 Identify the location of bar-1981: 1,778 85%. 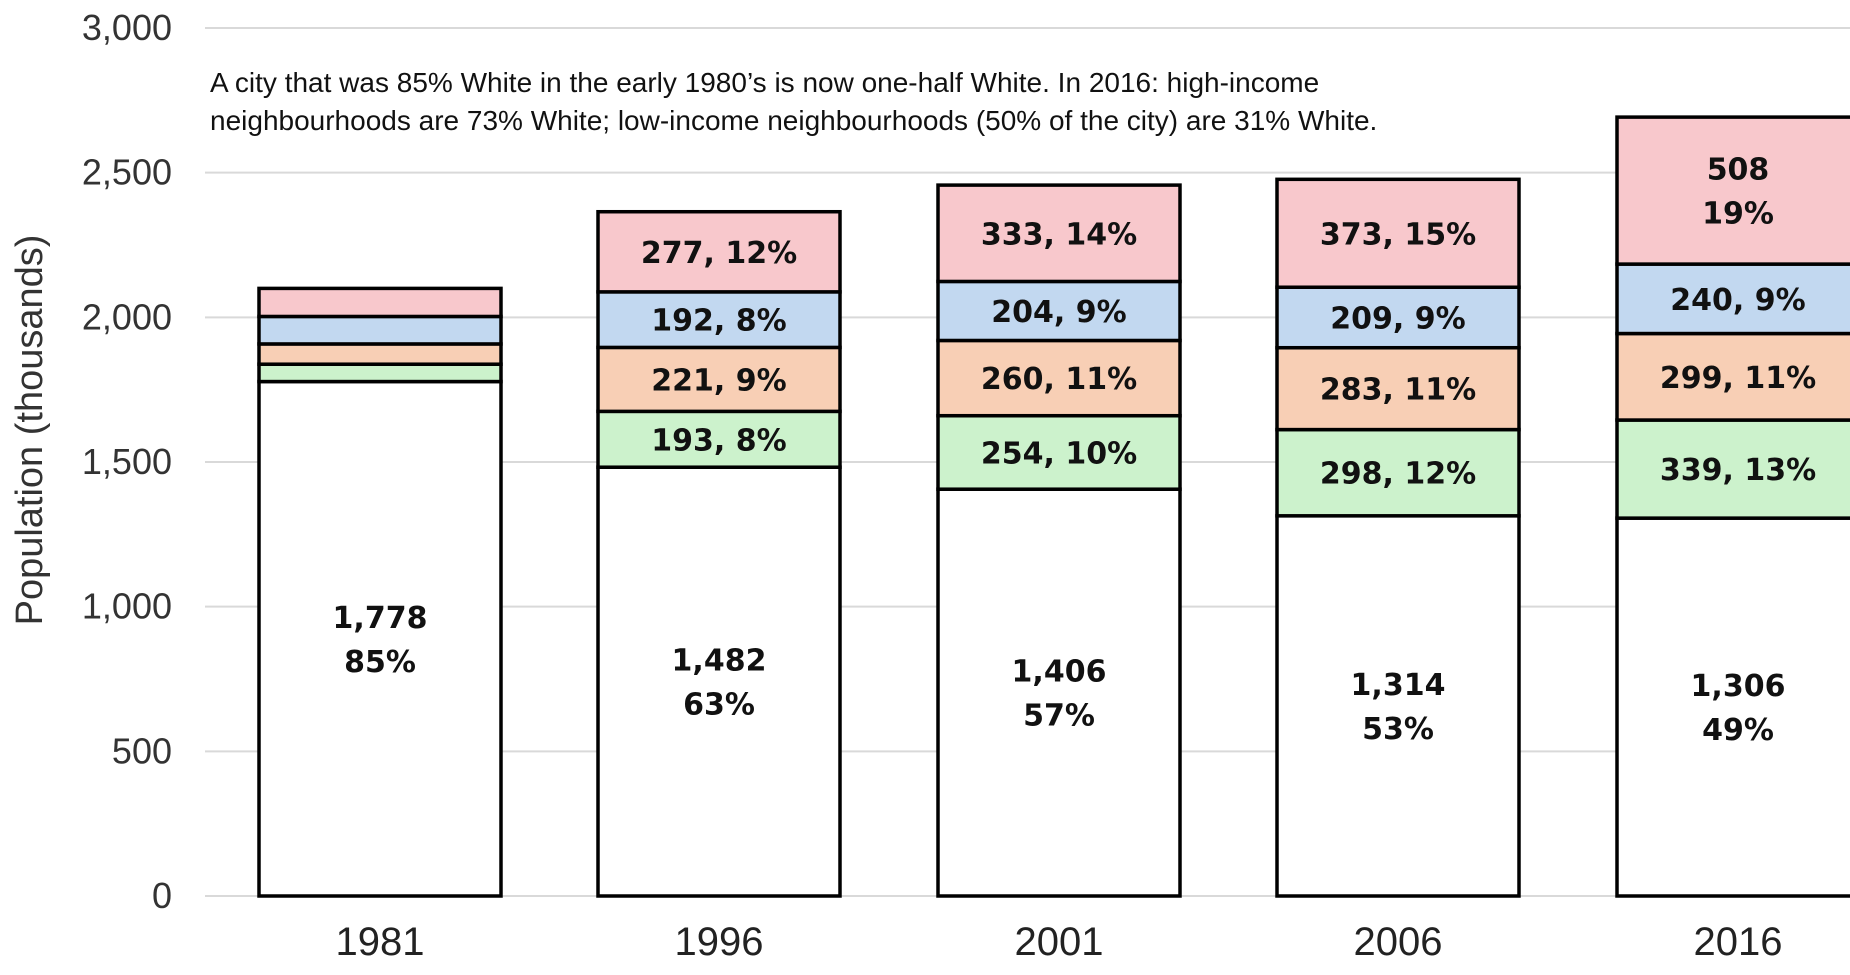
(380, 592).